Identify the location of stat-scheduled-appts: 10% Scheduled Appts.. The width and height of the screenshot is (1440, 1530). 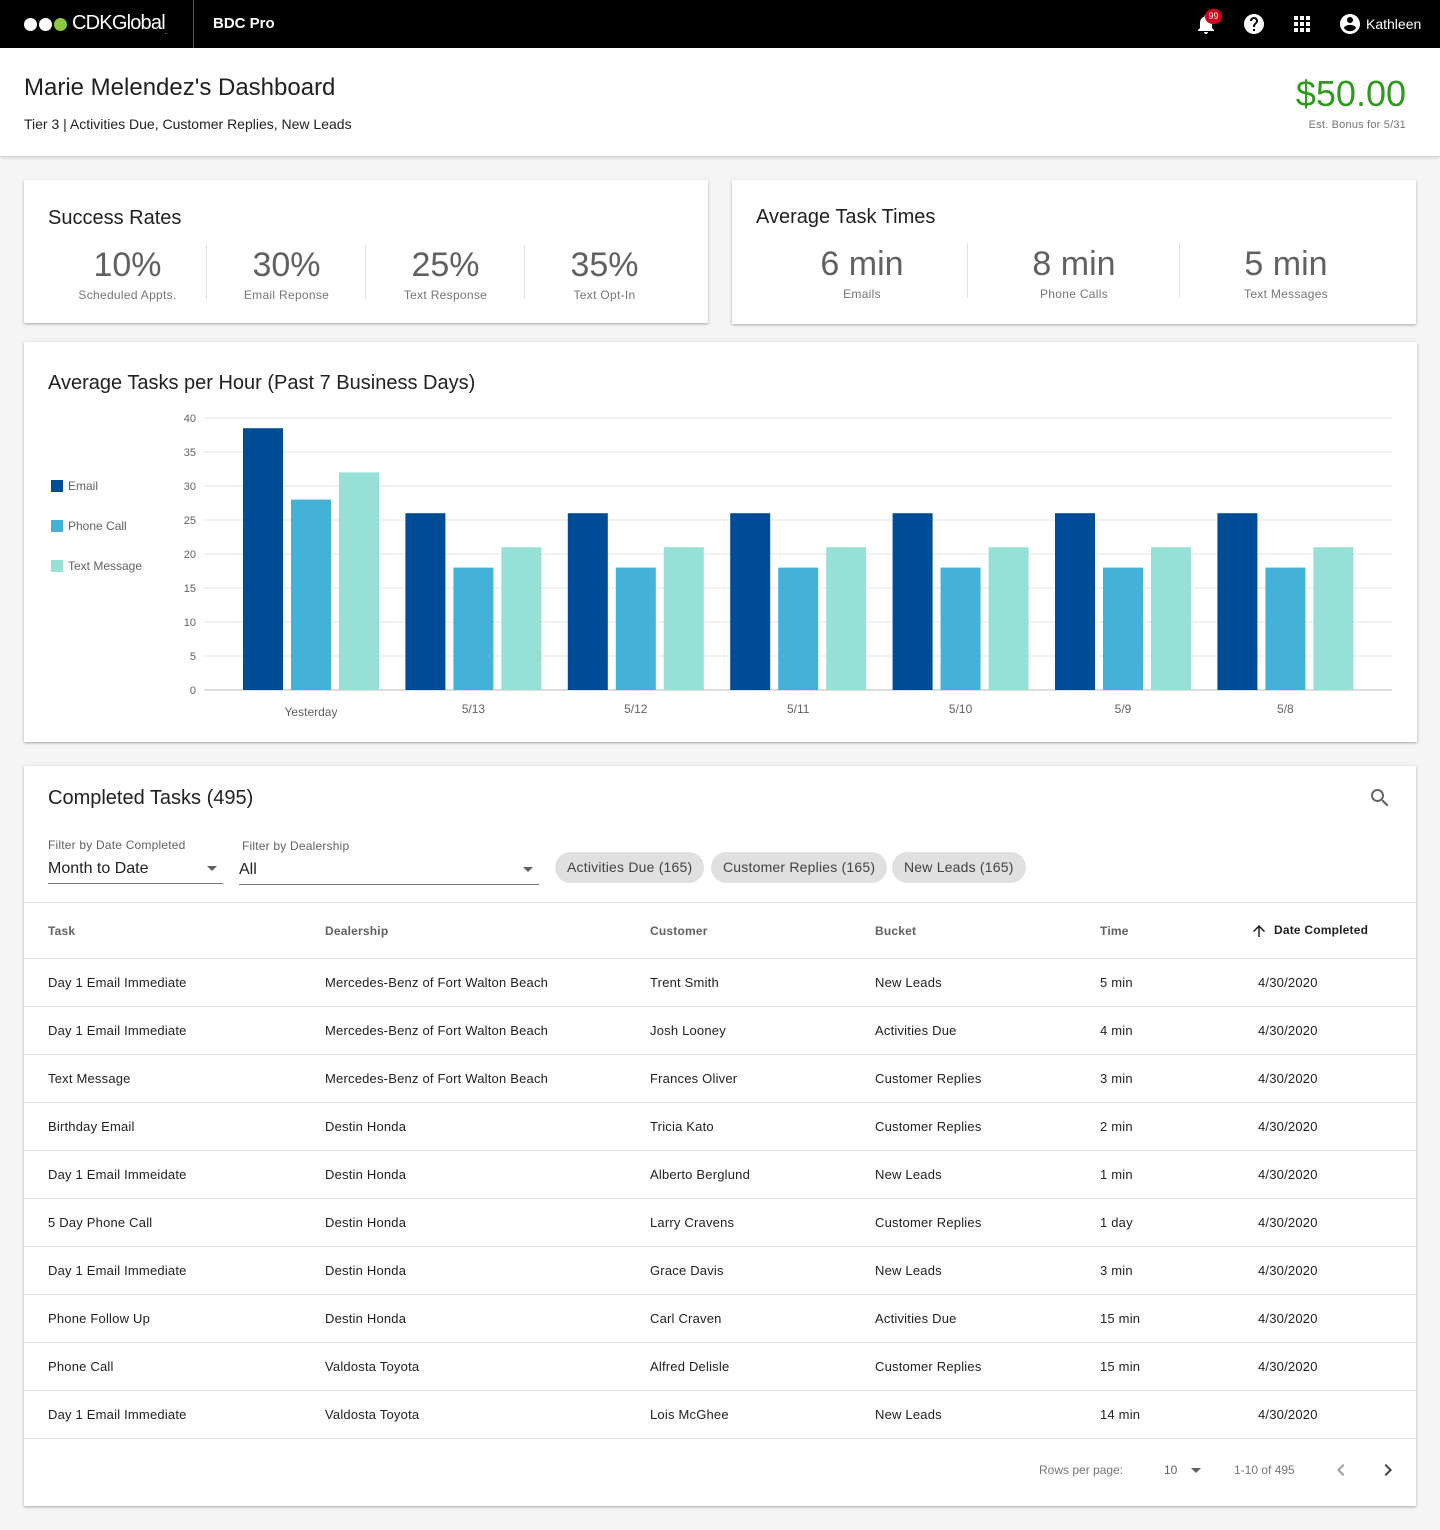
(127, 275).